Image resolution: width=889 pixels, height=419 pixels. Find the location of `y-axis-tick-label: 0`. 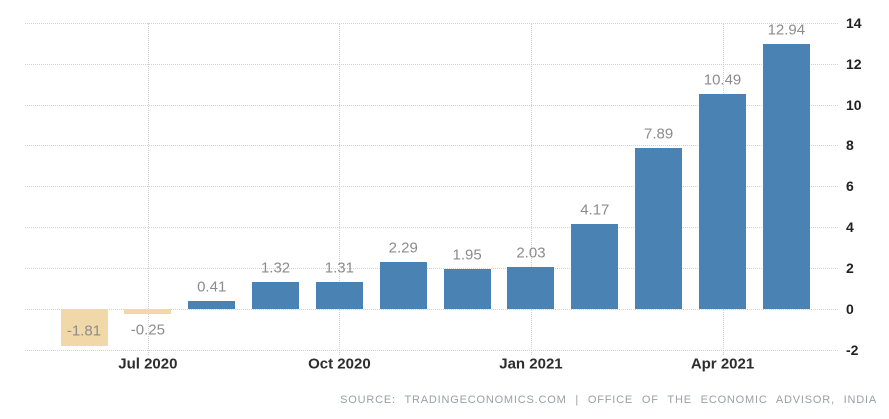

y-axis-tick-label: 0 is located at coordinates (850, 309).